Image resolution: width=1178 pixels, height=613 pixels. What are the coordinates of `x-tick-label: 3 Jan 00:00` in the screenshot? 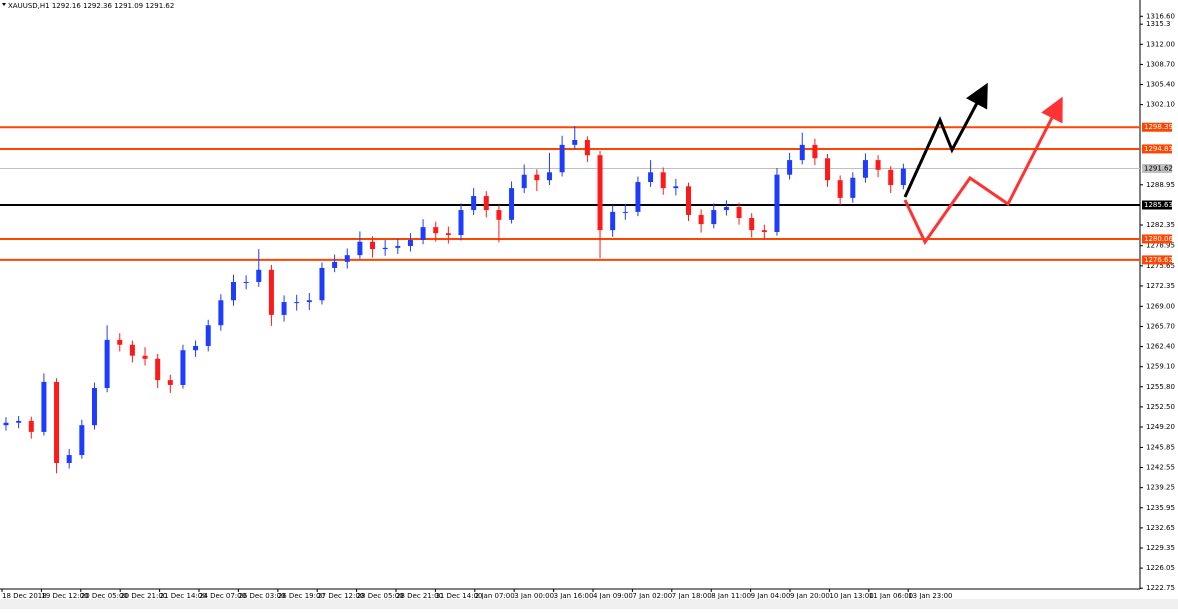 It's located at (534, 596).